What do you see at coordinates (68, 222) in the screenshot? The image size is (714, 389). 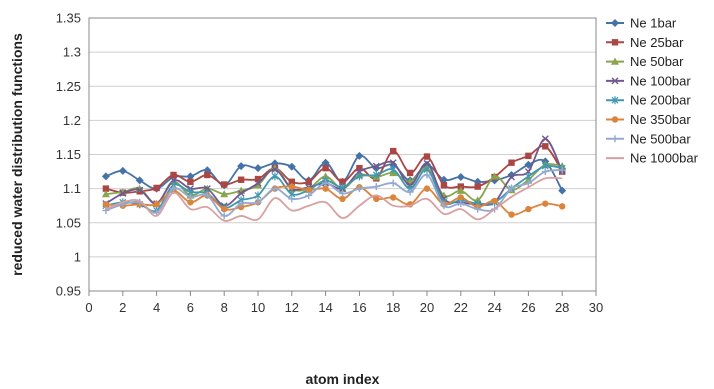 I see `y-tick-label: 1.05` at bounding box center [68, 222].